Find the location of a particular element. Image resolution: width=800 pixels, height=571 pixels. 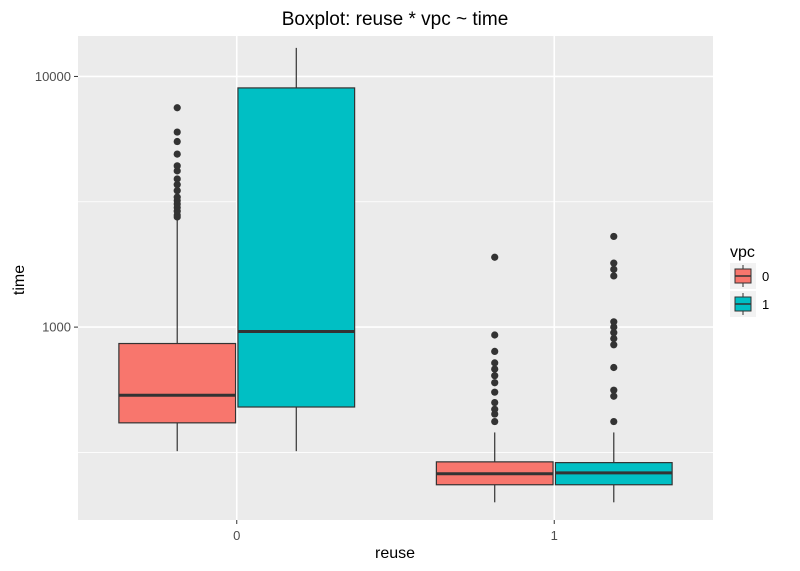

legend-label: 1 is located at coordinates (765, 304).